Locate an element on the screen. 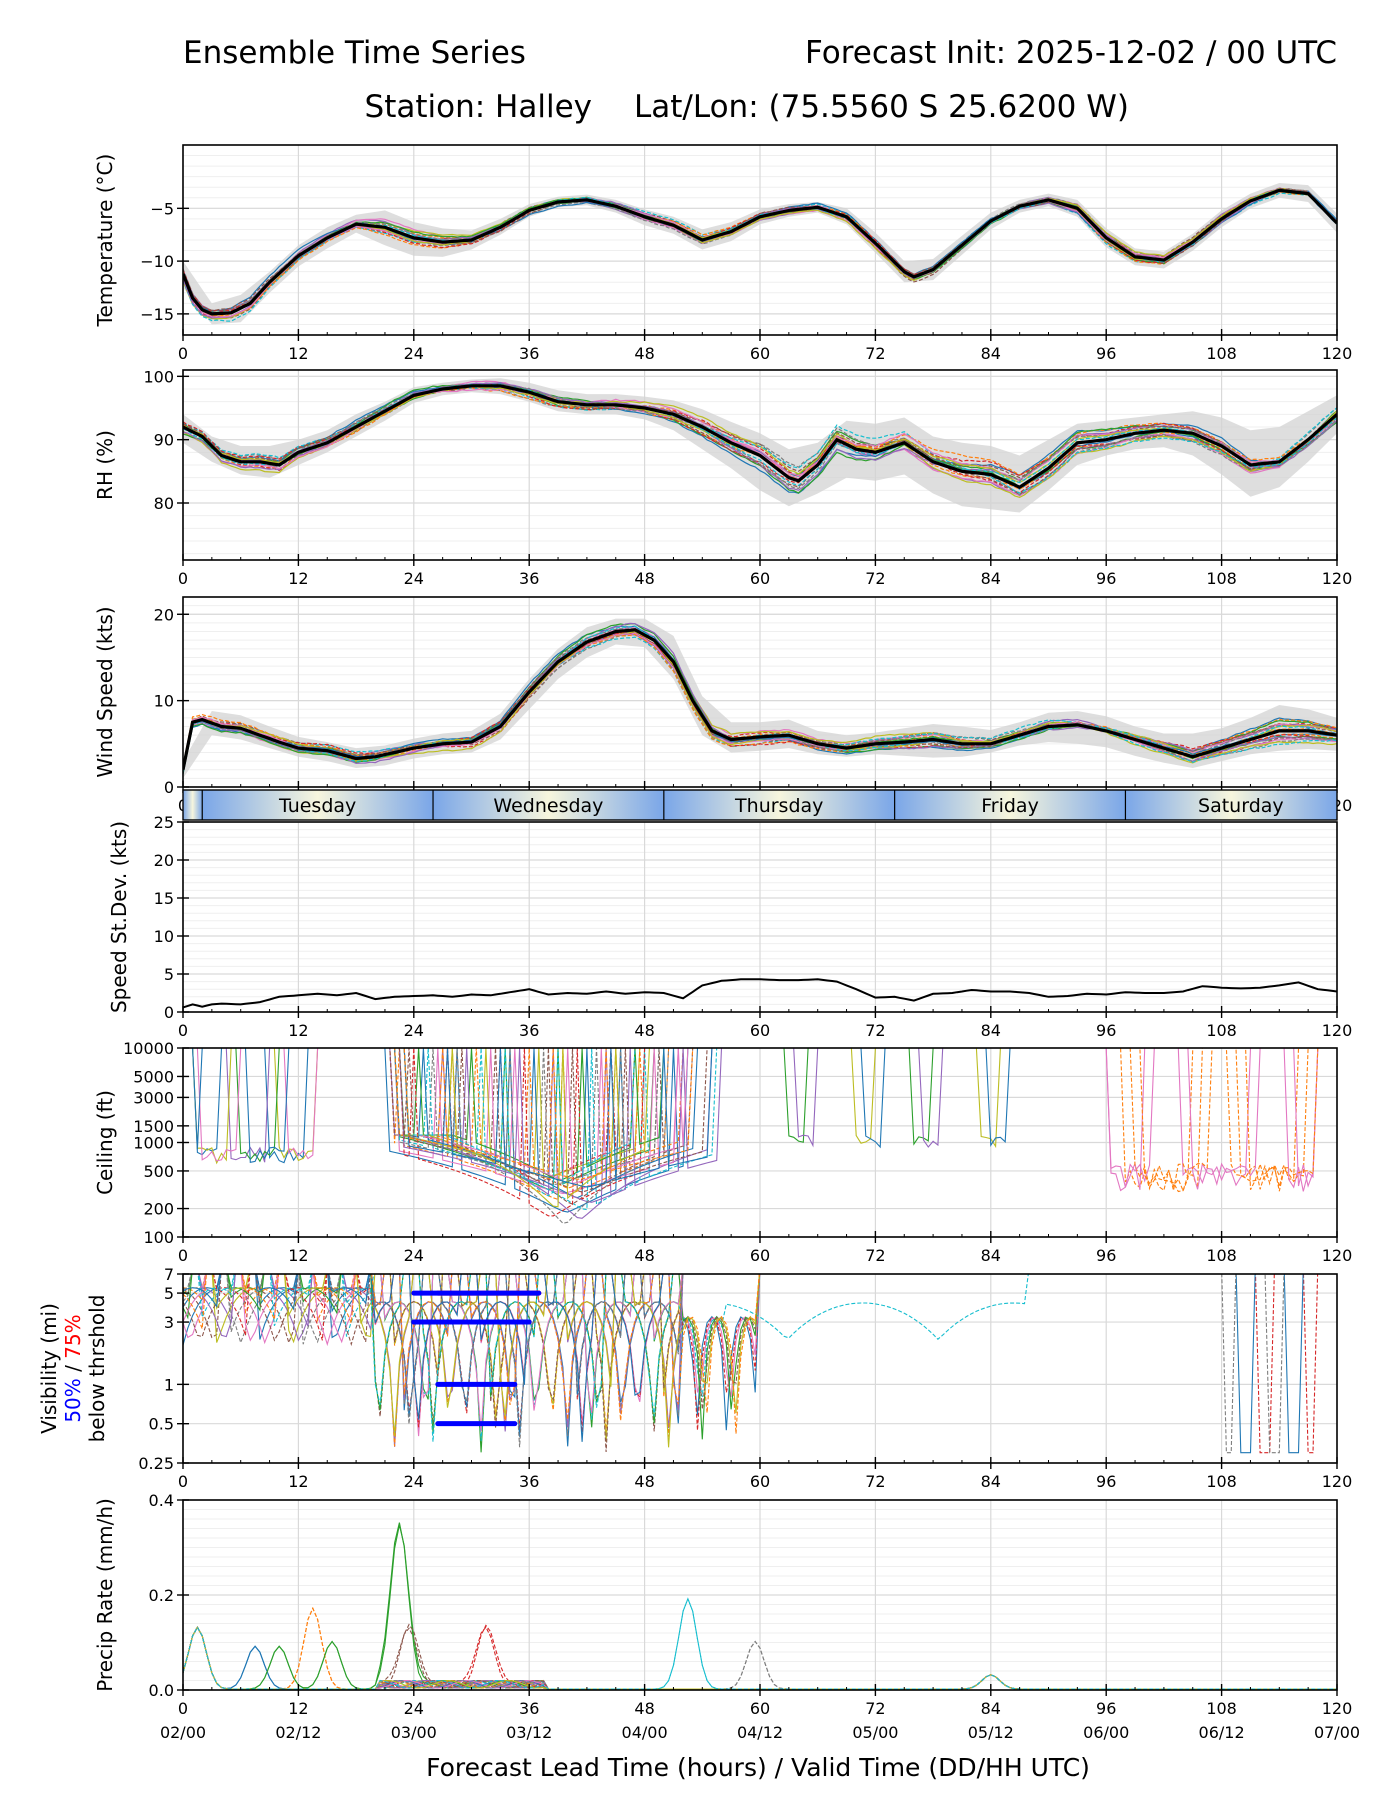 The image size is (1400, 1800). rh-xtick-label: 48 is located at coordinates (644, 578).